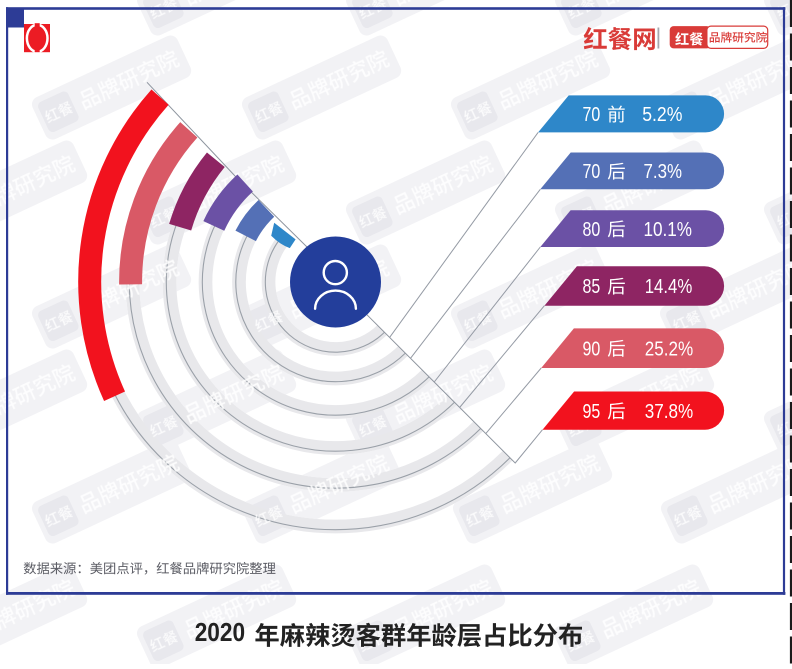 This screenshot has width=792, height=669. I want to click on svg-text: 10.1%, so click(668, 230).